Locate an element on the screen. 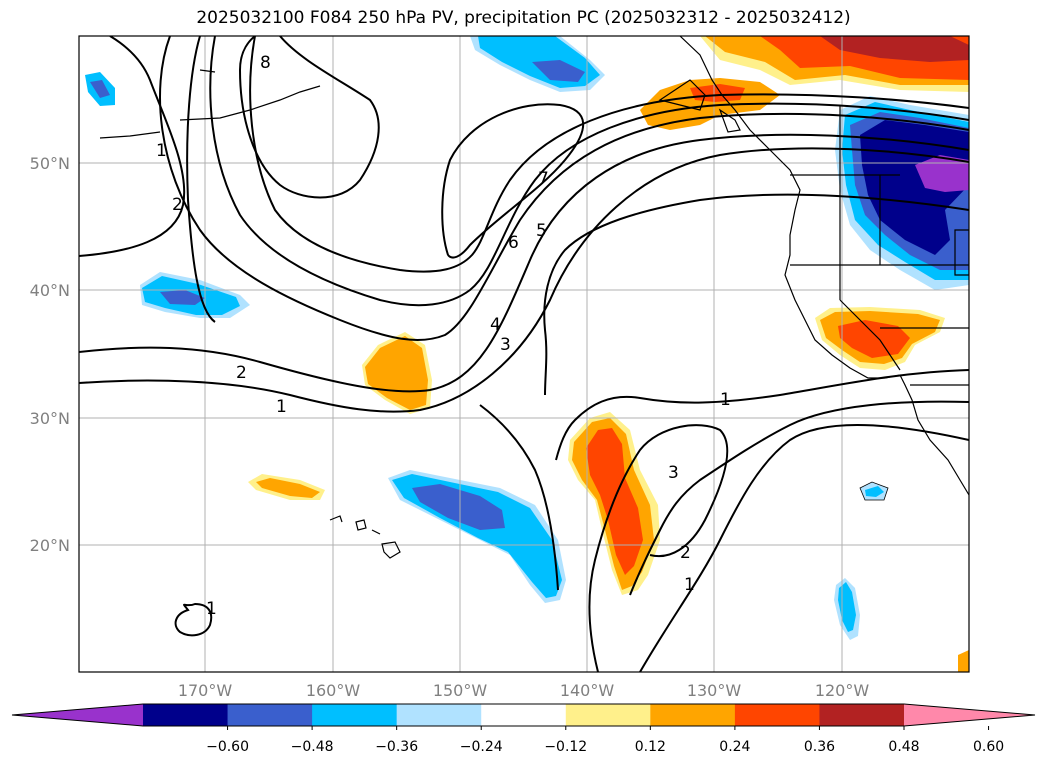  lon-label: 120°W is located at coordinates (842, 690).